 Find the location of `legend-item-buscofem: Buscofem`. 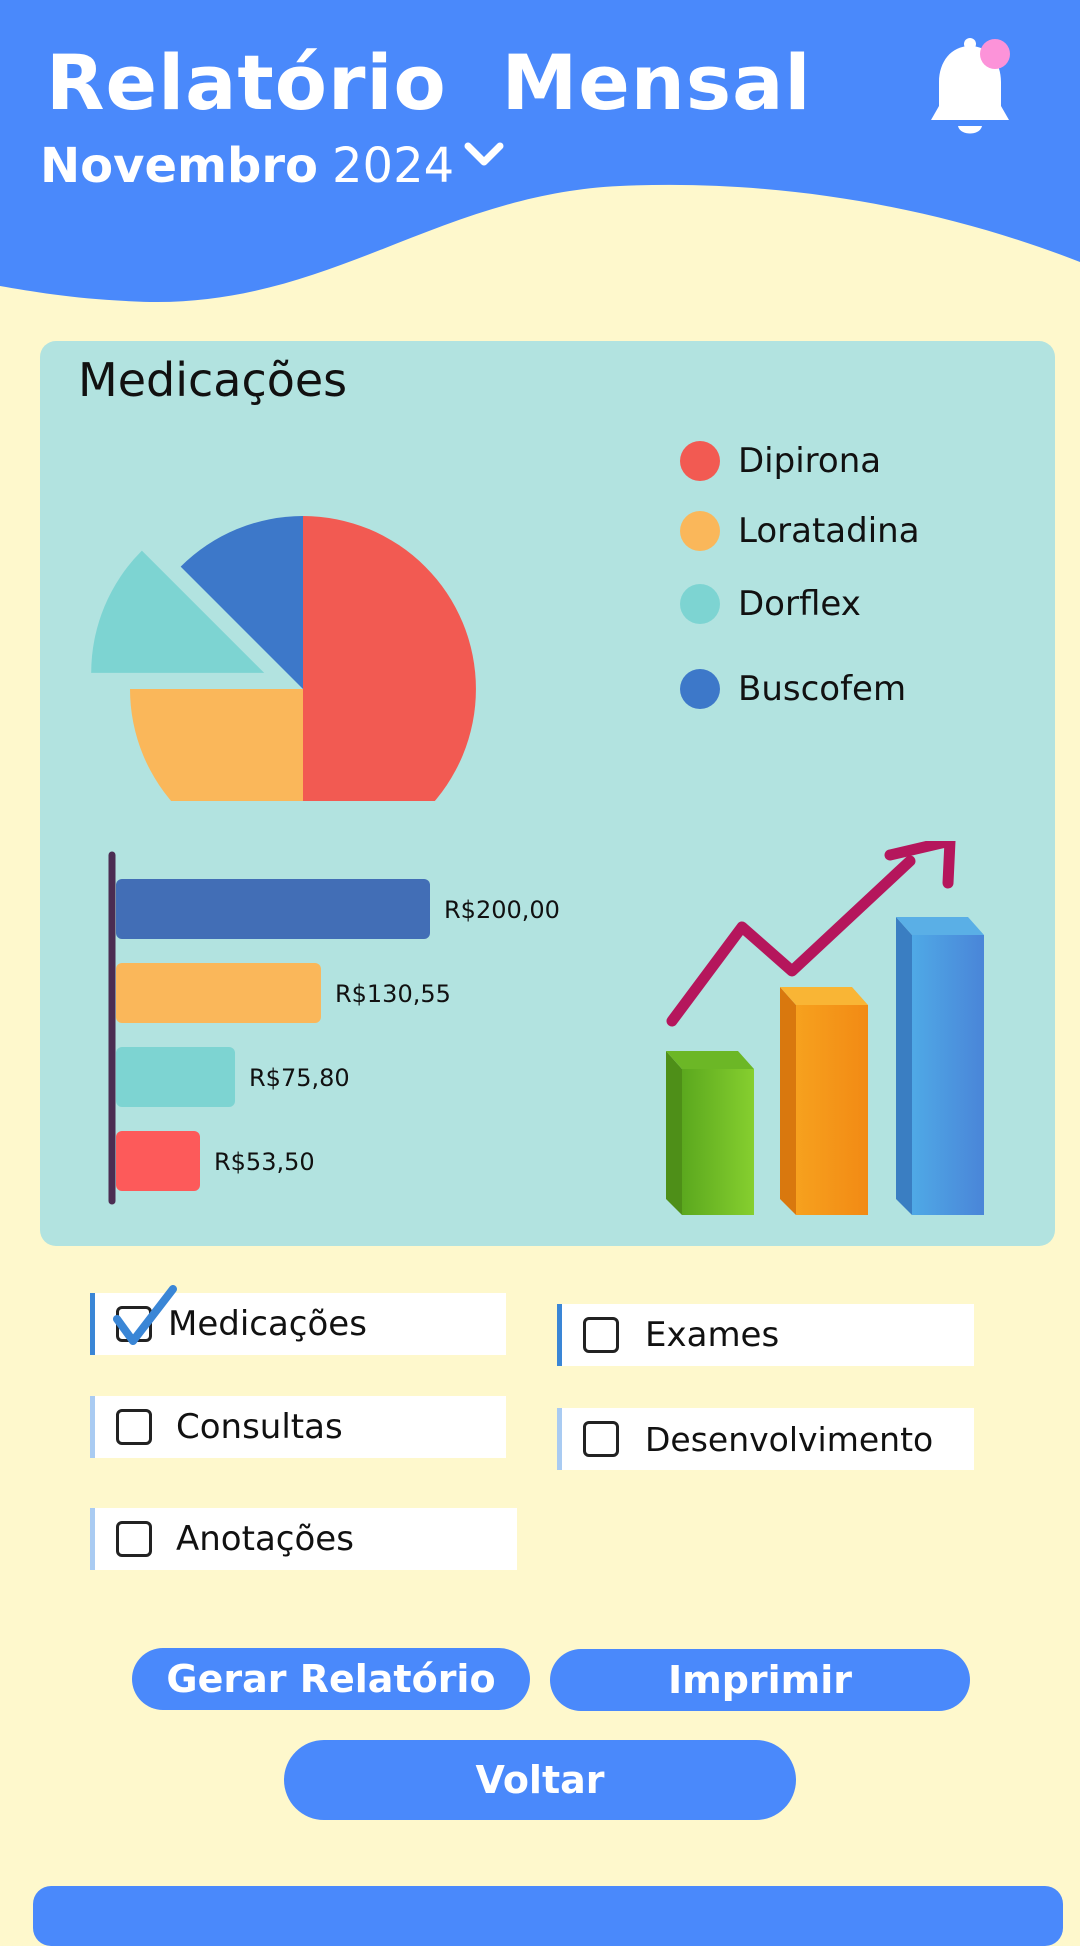

legend-item-buscofem: Buscofem is located at coordinates (793, 689).